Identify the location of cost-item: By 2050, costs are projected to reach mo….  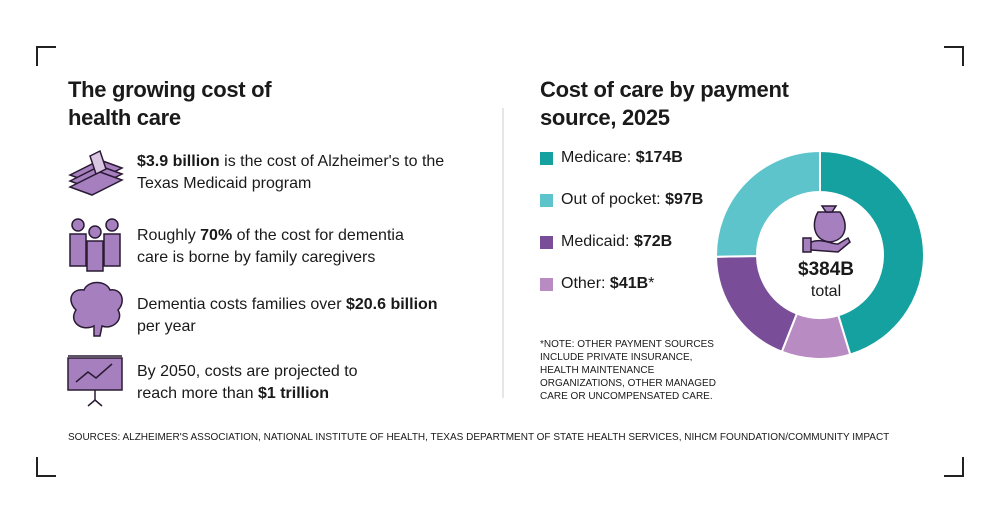
(254, 383).